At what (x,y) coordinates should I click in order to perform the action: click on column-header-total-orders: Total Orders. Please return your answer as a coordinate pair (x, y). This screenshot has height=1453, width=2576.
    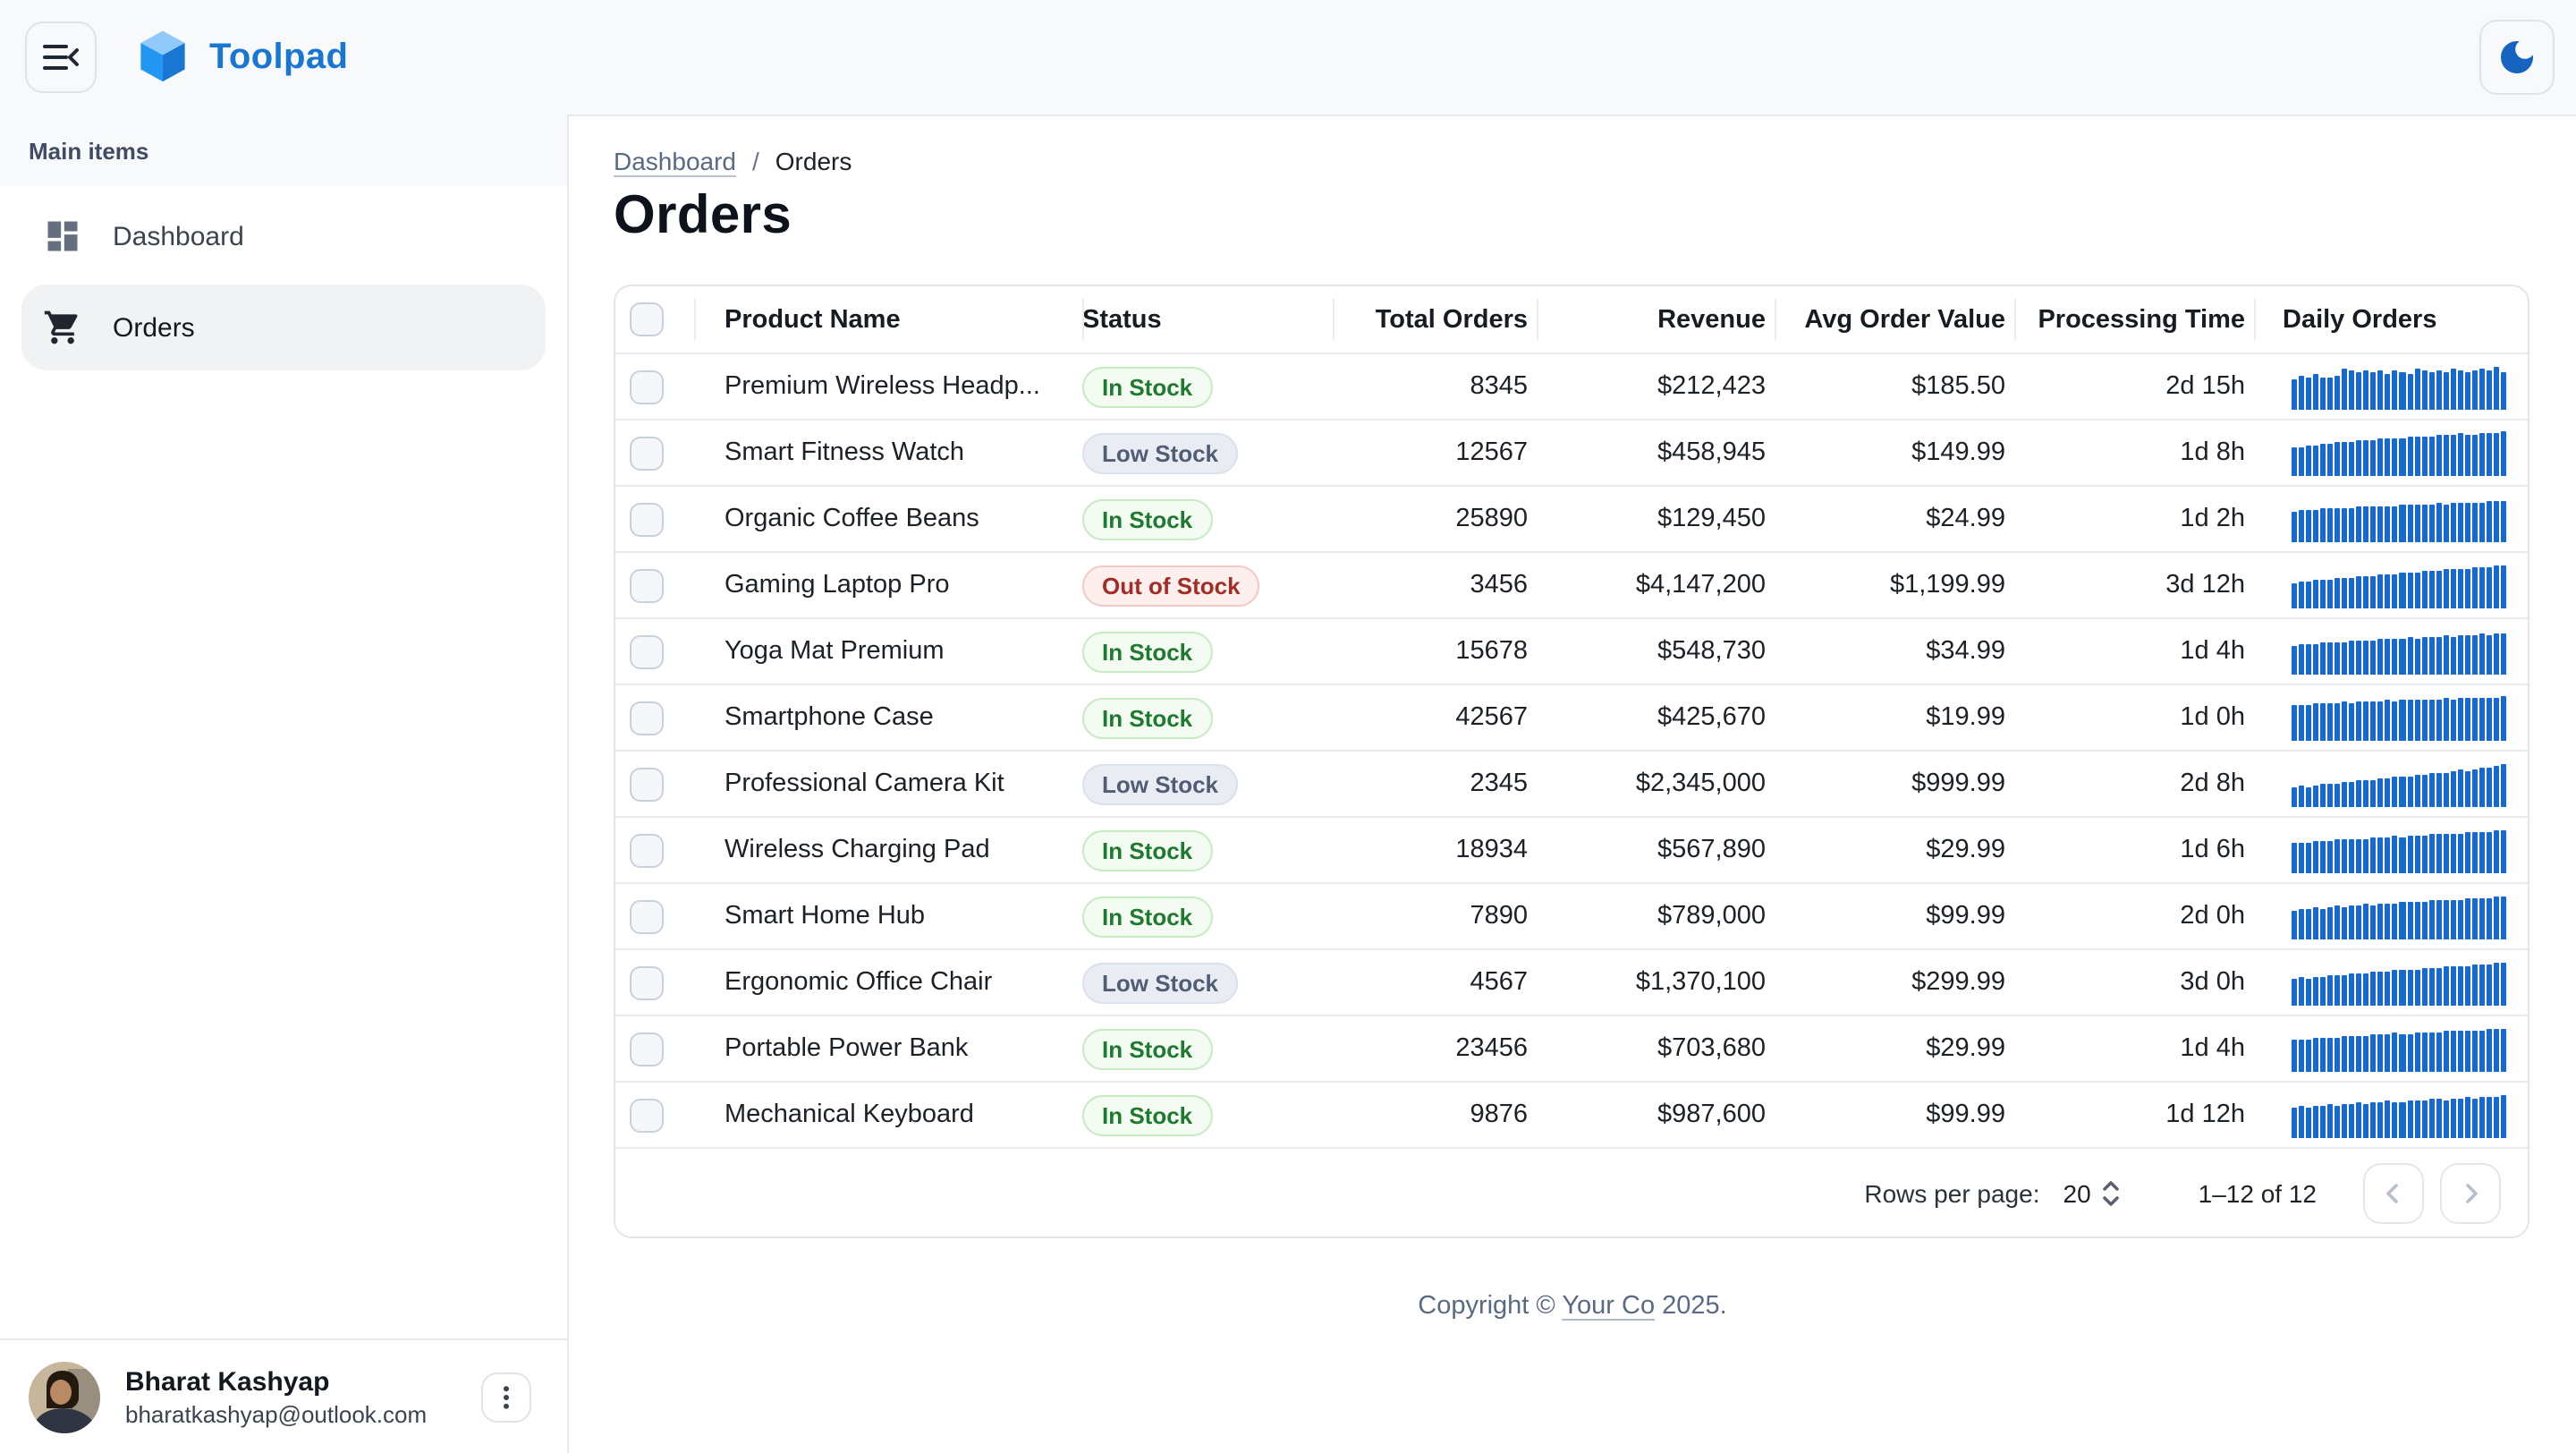
    Looking at the image, I should click on (1435, 320).